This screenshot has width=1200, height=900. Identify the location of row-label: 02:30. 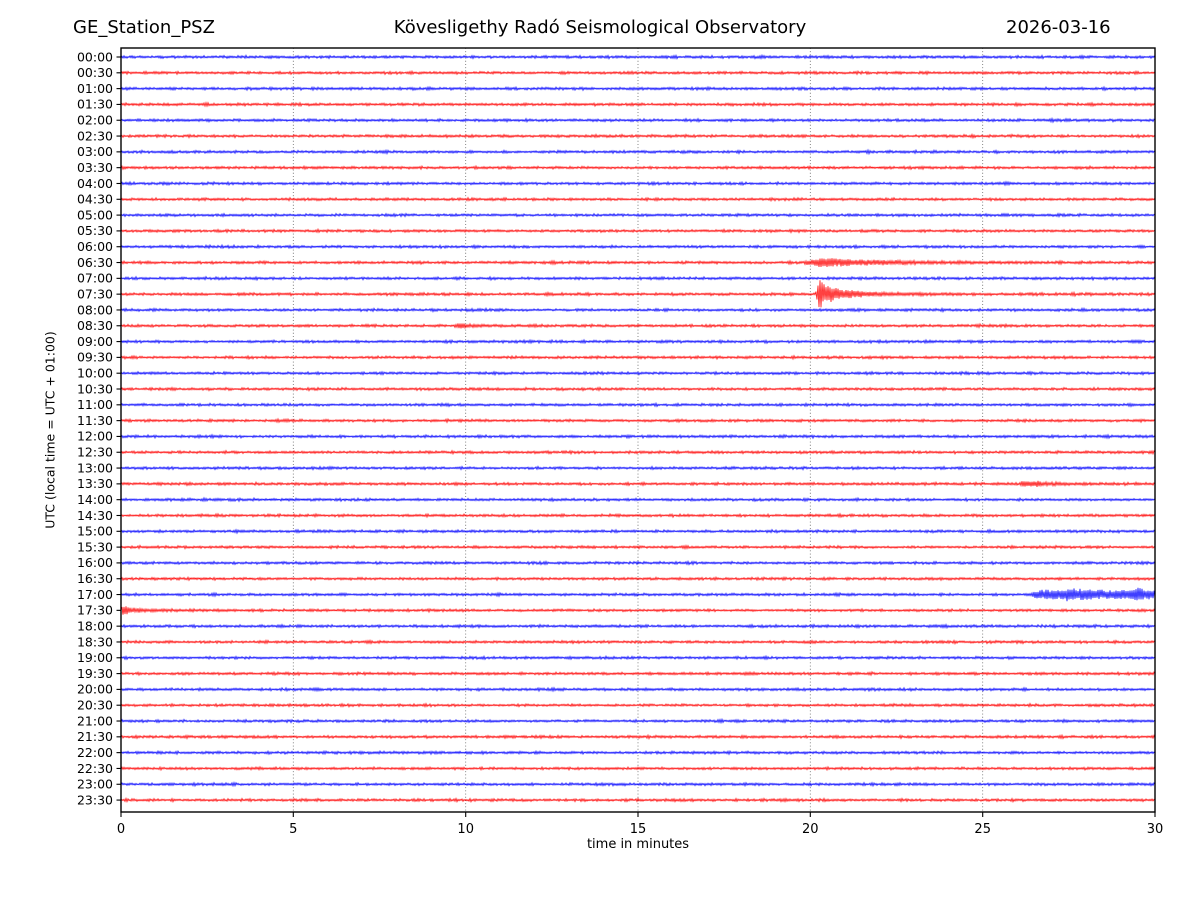
(95, 135).